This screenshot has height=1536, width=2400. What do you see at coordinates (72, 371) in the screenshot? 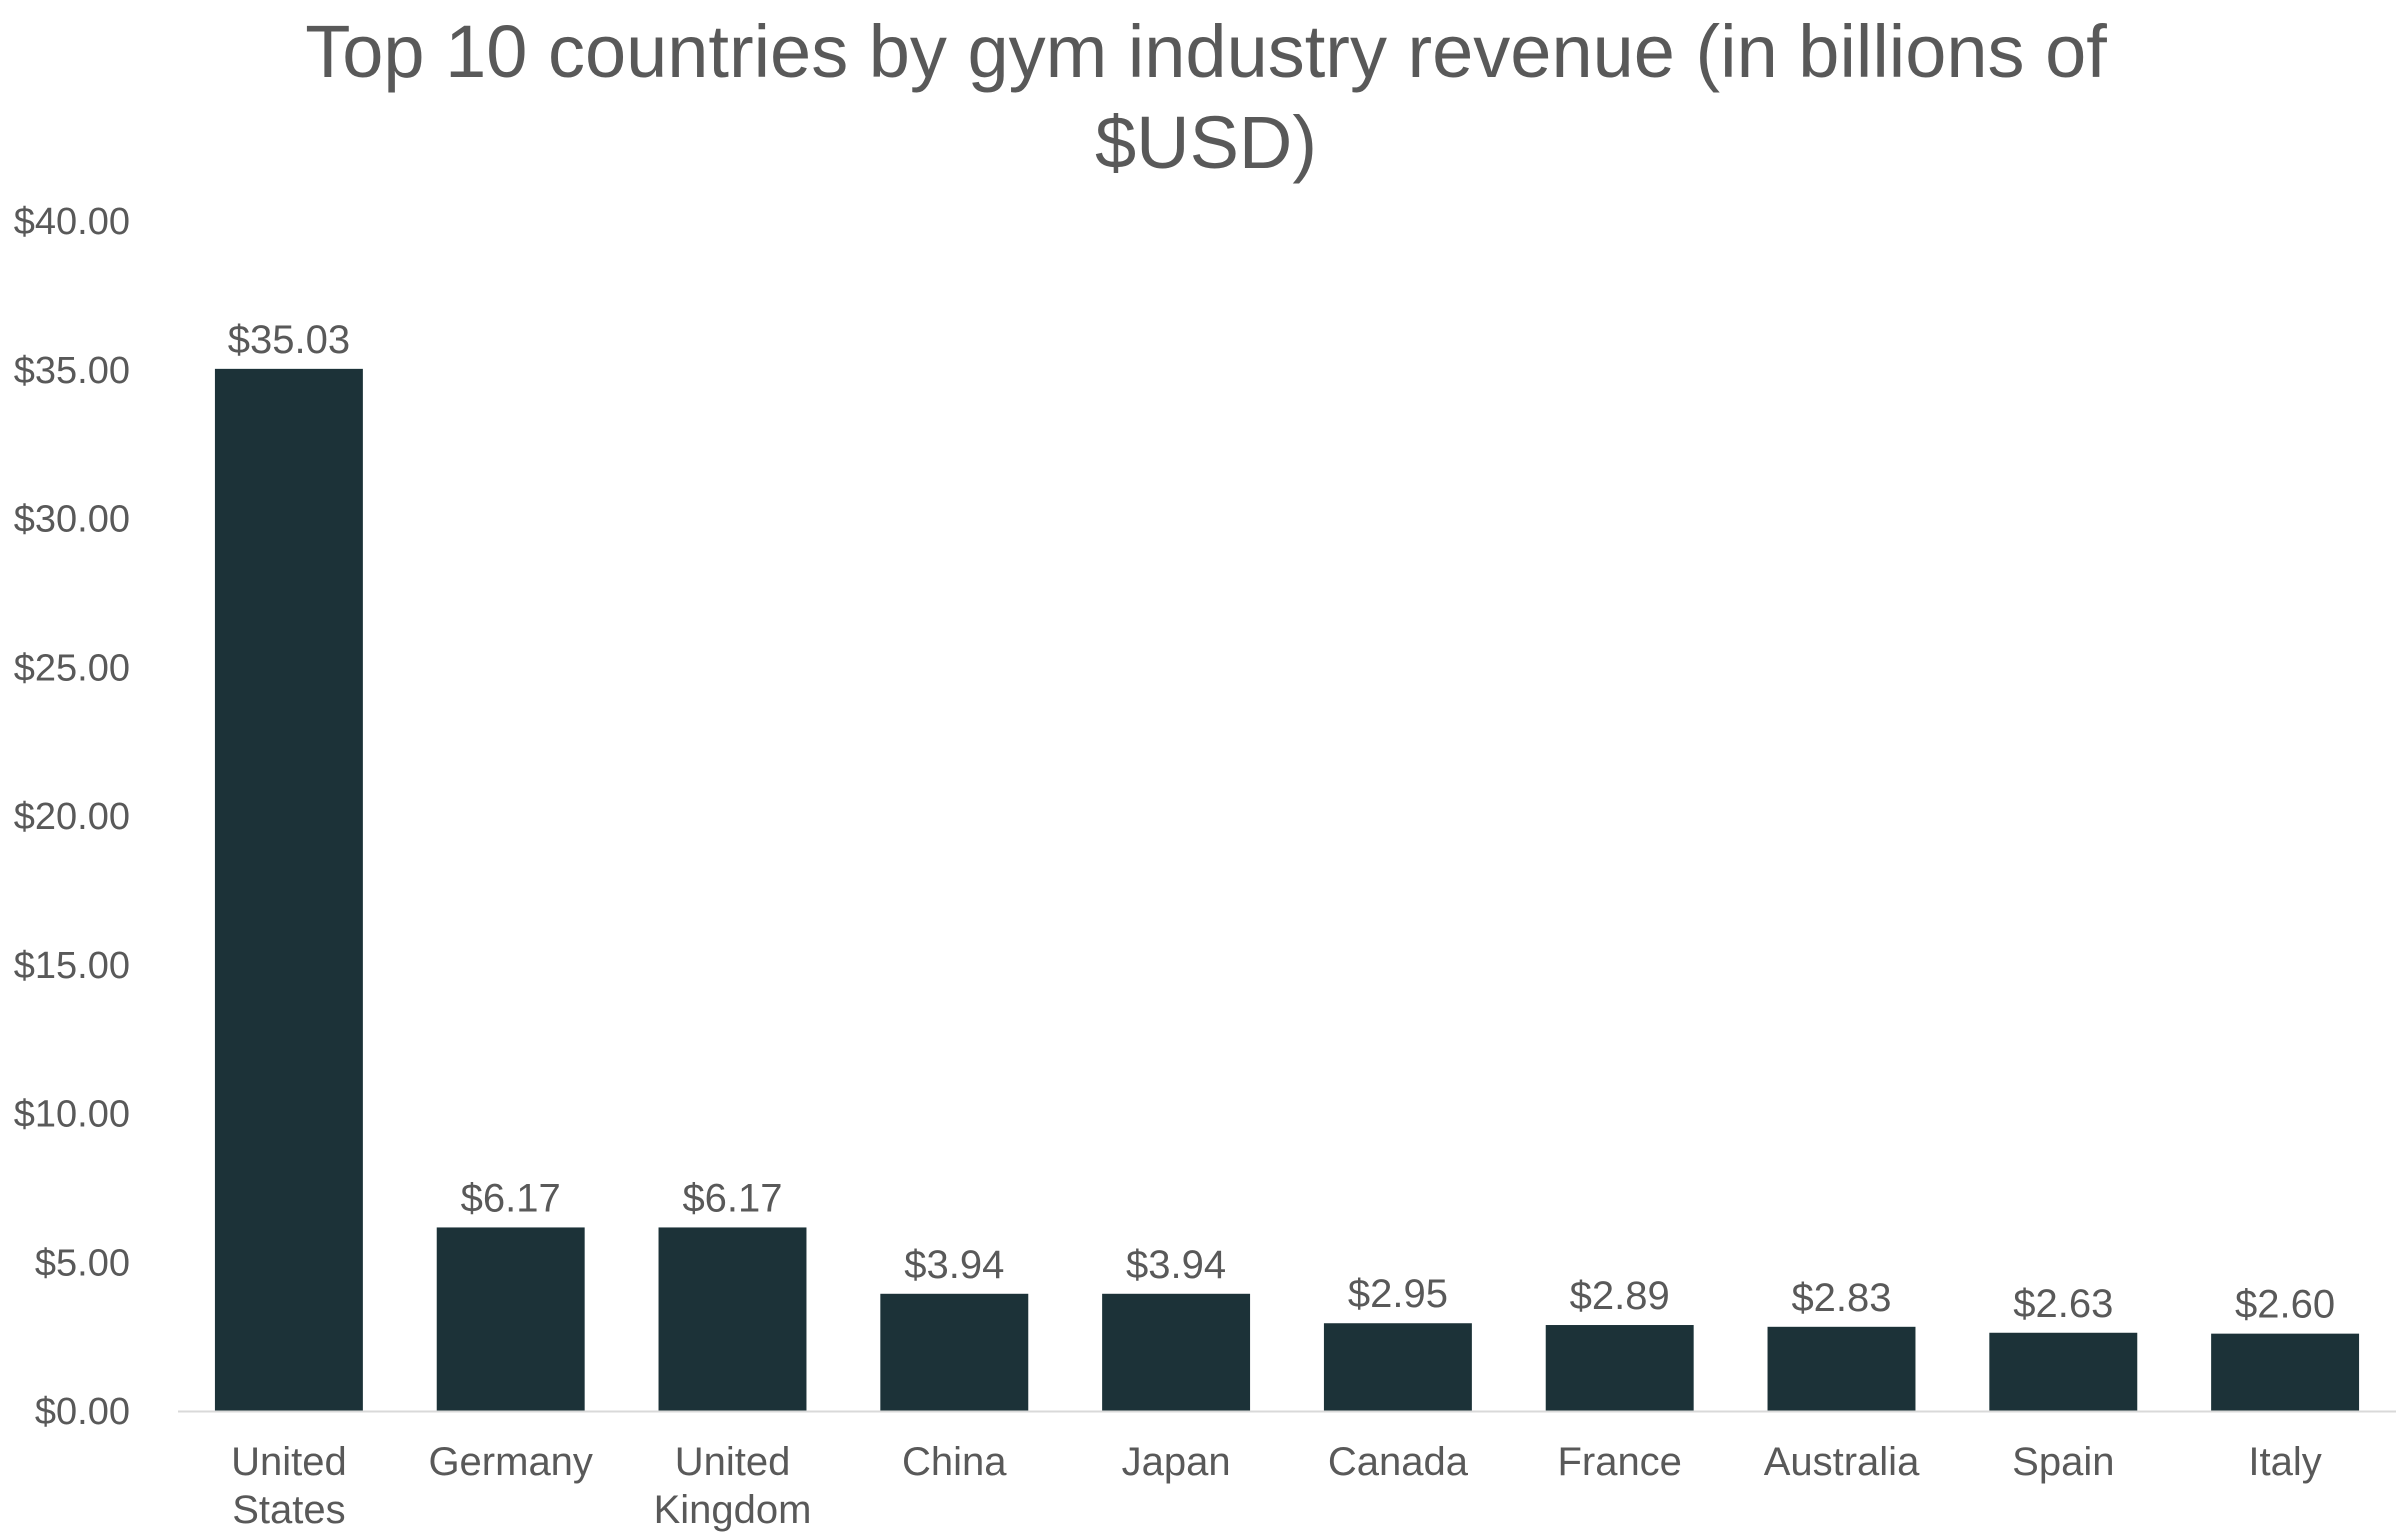
I see `y-tick-label: $35.00` at bounding box center [72, 371].